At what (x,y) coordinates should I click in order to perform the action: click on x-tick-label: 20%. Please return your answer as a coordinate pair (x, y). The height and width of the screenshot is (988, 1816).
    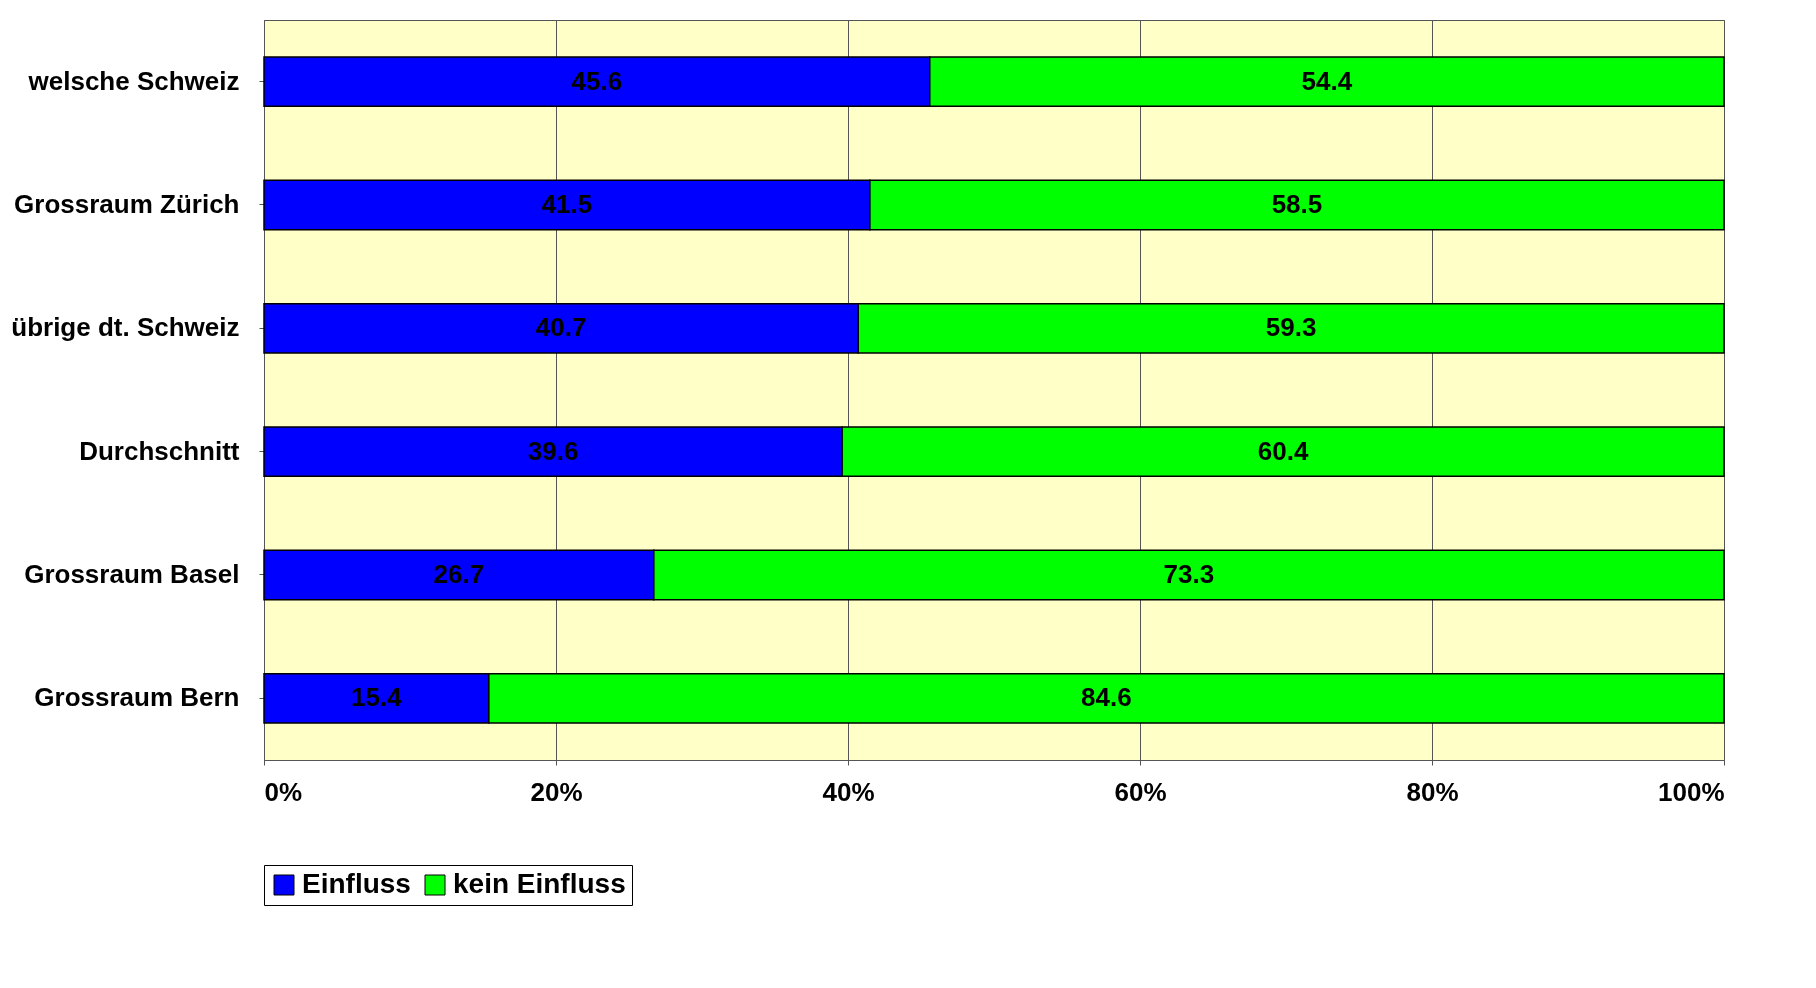
    Looking at the image, I should click on (556, 791).